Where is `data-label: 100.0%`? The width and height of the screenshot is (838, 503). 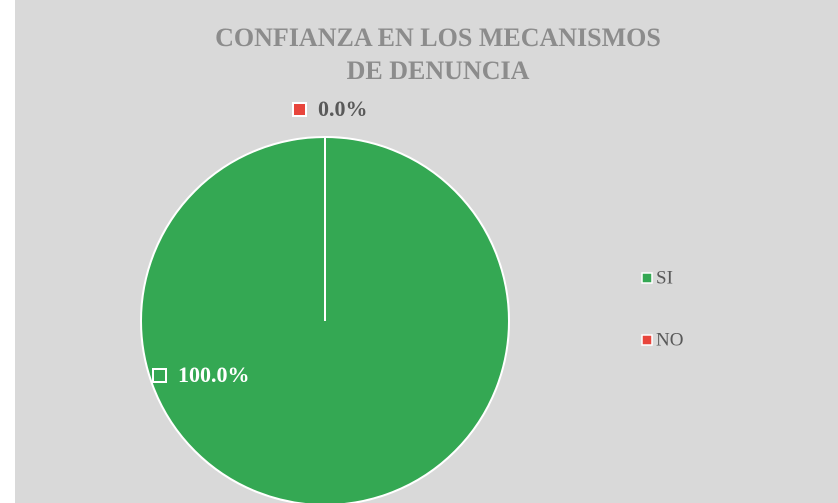
data-label: 100.0% is located at coordinates (214, 374).